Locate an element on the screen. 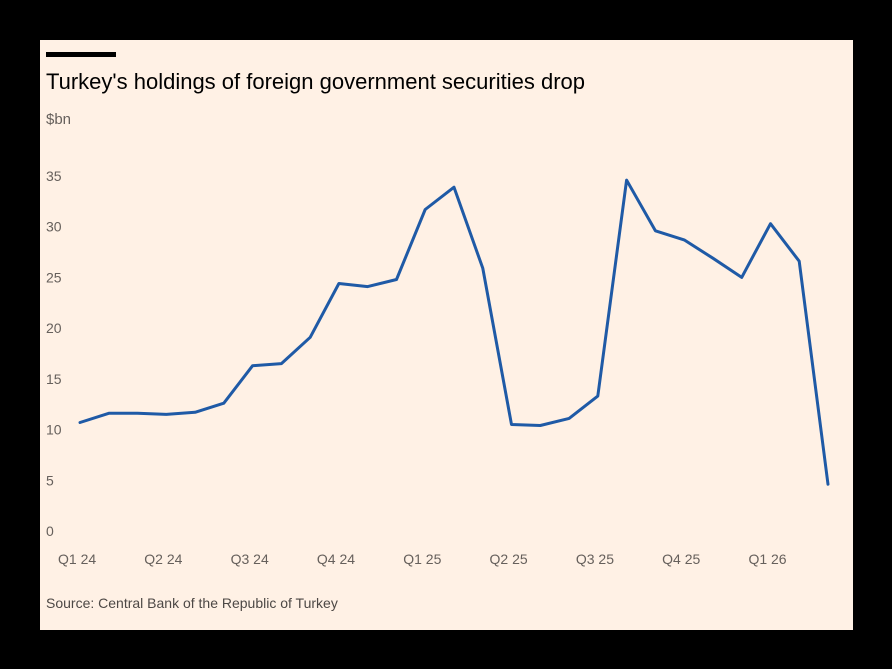 The width and height of the screenshot is (892, 669). header-rule is located at coordinates (81, 54).